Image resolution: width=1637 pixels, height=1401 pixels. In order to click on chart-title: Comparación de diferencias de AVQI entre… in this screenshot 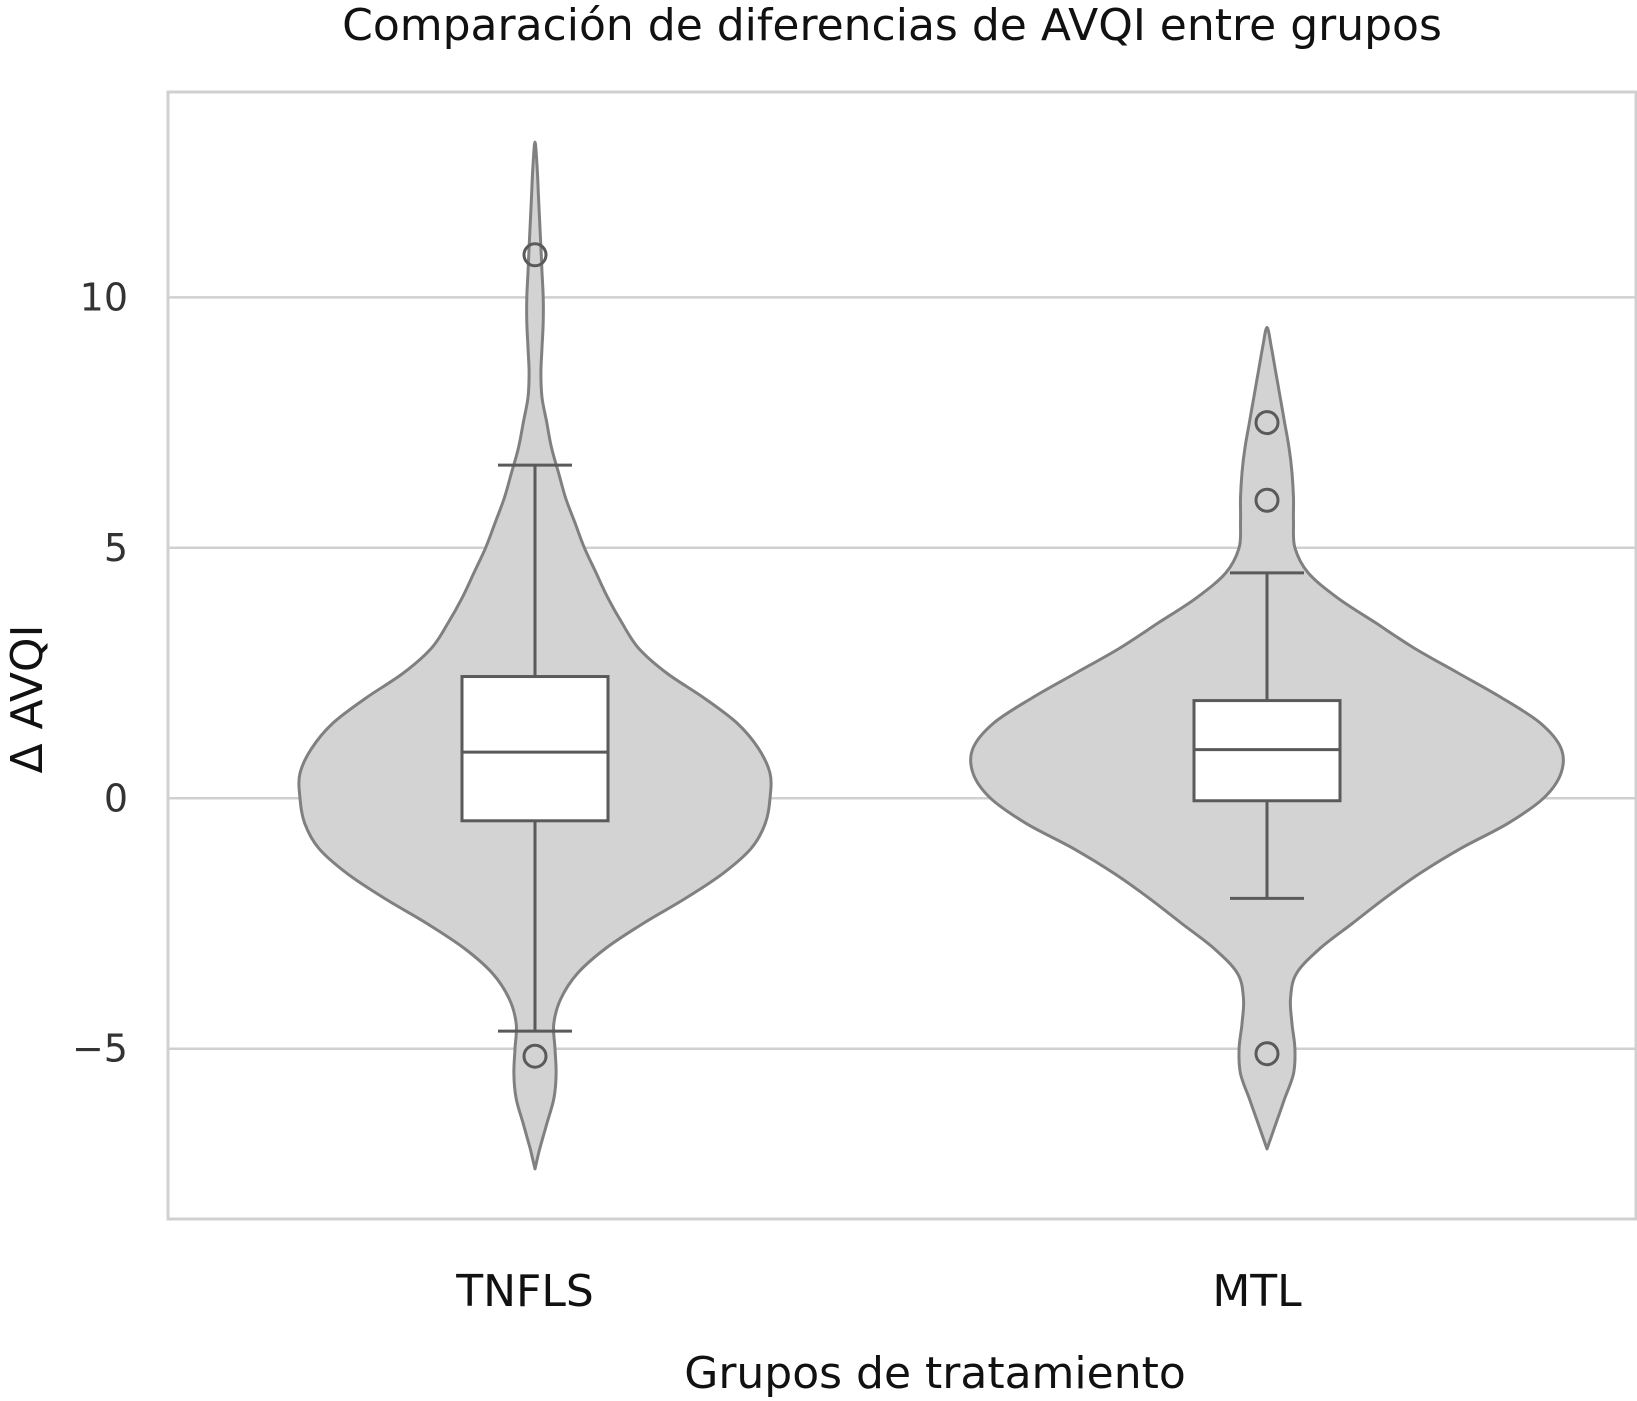, I will do `click(892, 25)`.